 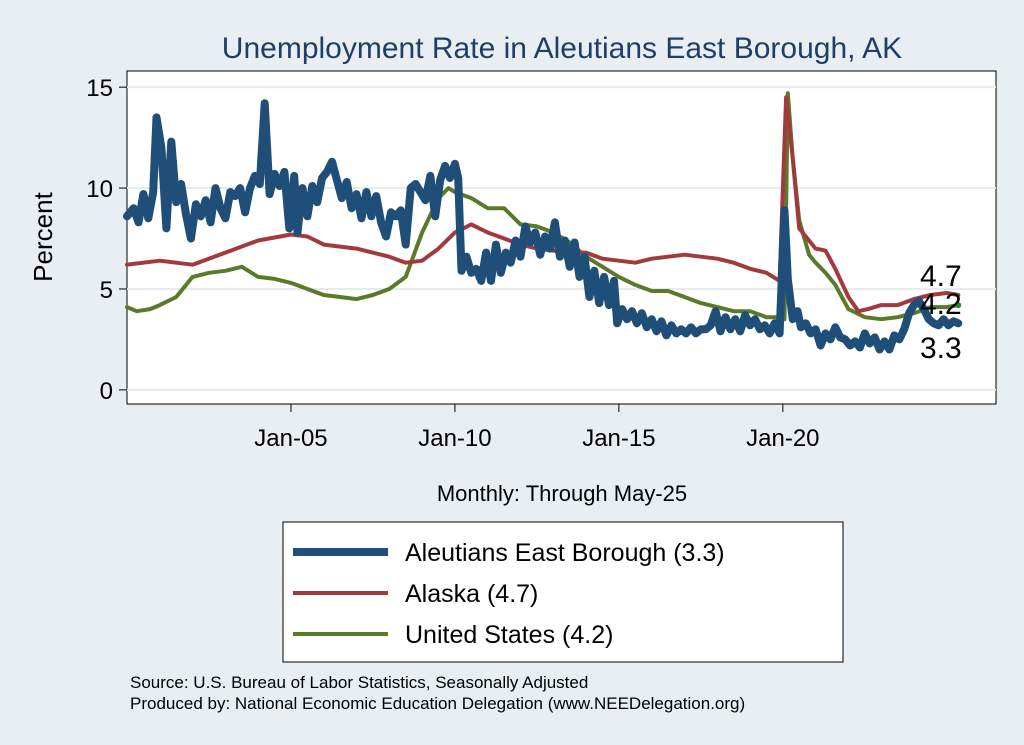 What do you see at coordinates (537, 428) in the screenshot?
I see `x-axis: Jan-05 Jan-10 Jan-15 Jan-20` at bounding box center [537, 428].